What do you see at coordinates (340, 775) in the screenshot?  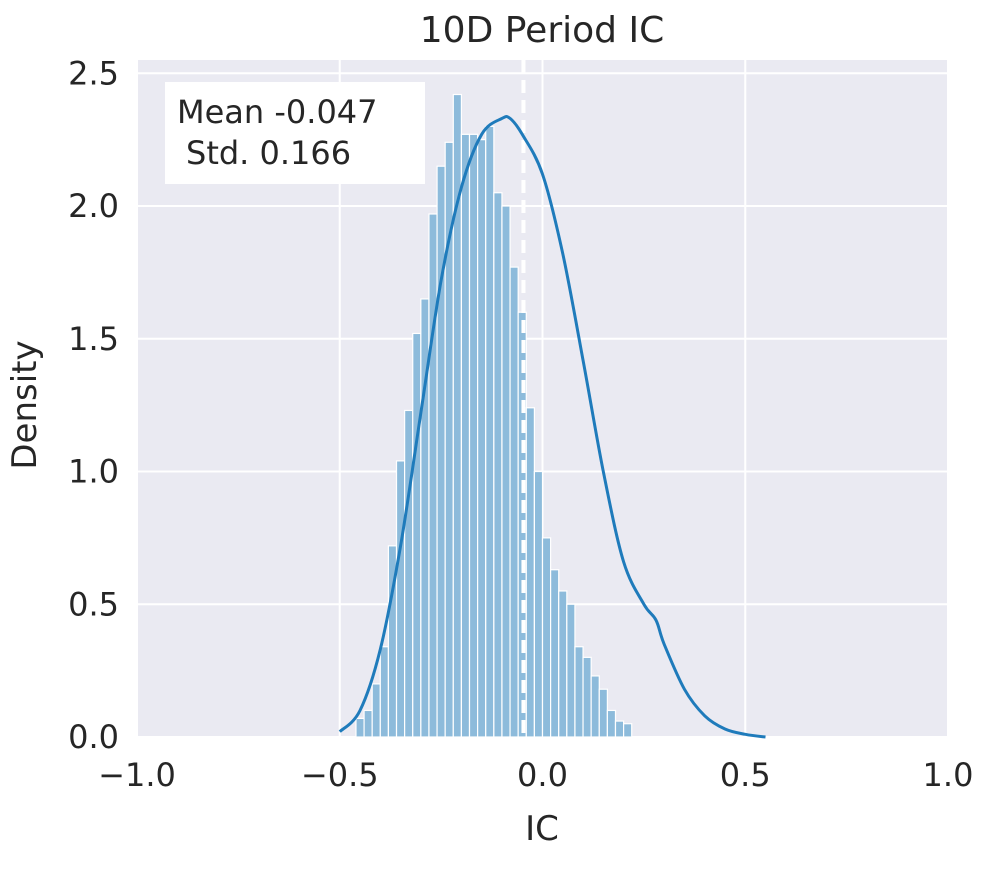 I see `x-tick-label-1: −0.5` at bounding box center [340, 775].